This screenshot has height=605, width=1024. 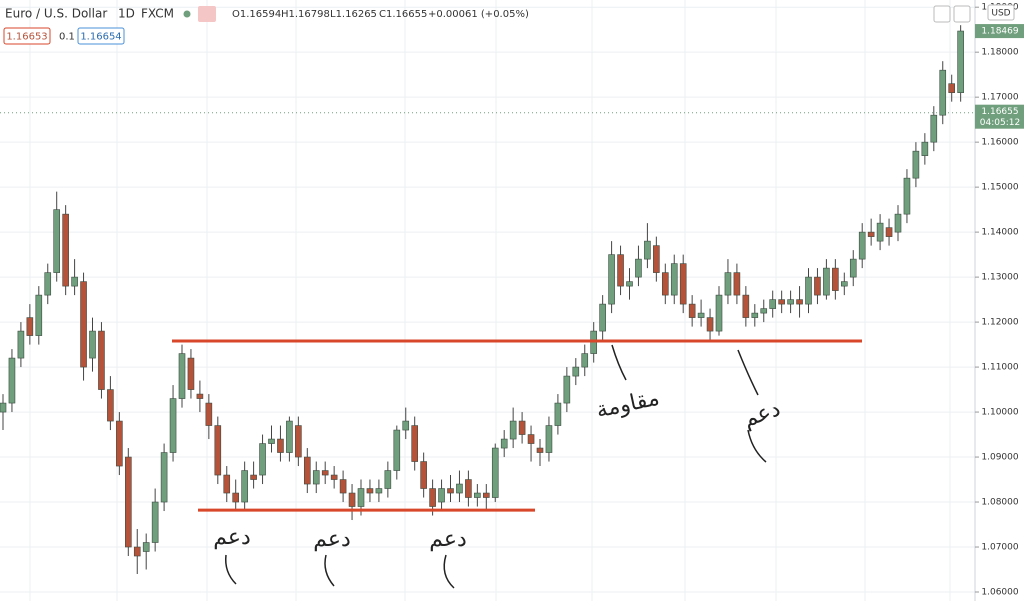 What do you see at coordinates (157, 14) in the screenshot?
I see `source: FXCM` at bounding box center [157, 14].